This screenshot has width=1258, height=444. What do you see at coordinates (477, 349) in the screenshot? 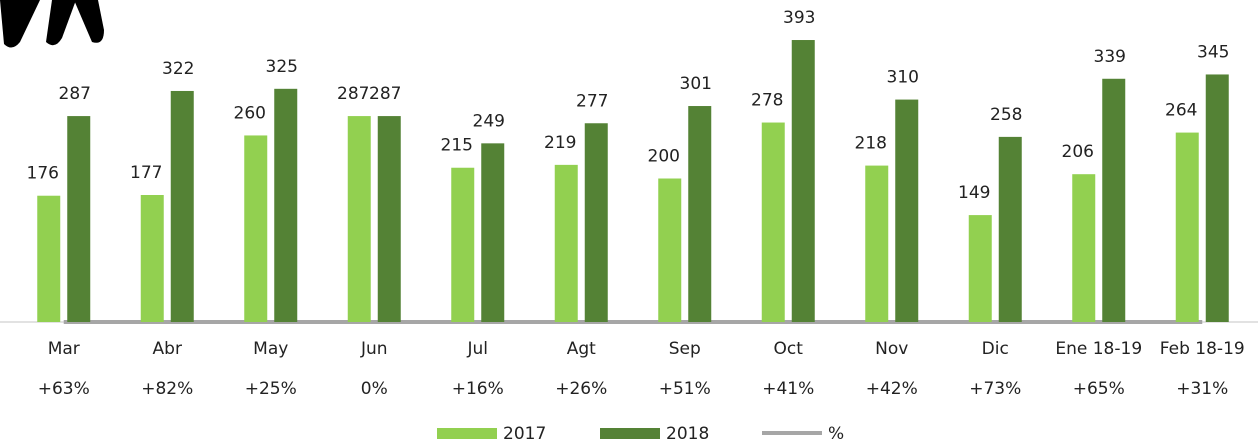
I see `x-tick-label: Jul` at bounding box center [477, 349].